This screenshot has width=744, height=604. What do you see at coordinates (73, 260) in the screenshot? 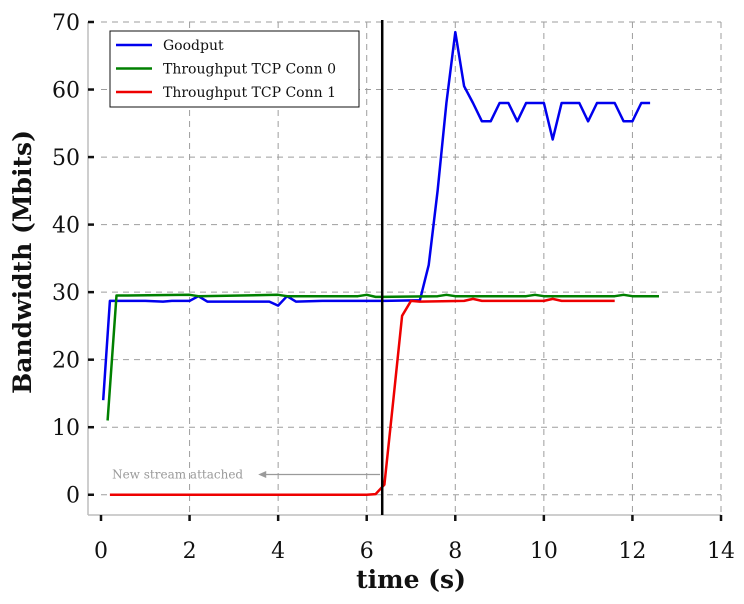
I see `y-axis-ticks: 0 10 20 30 40 50 60 70` at bounding box center [73, 260].